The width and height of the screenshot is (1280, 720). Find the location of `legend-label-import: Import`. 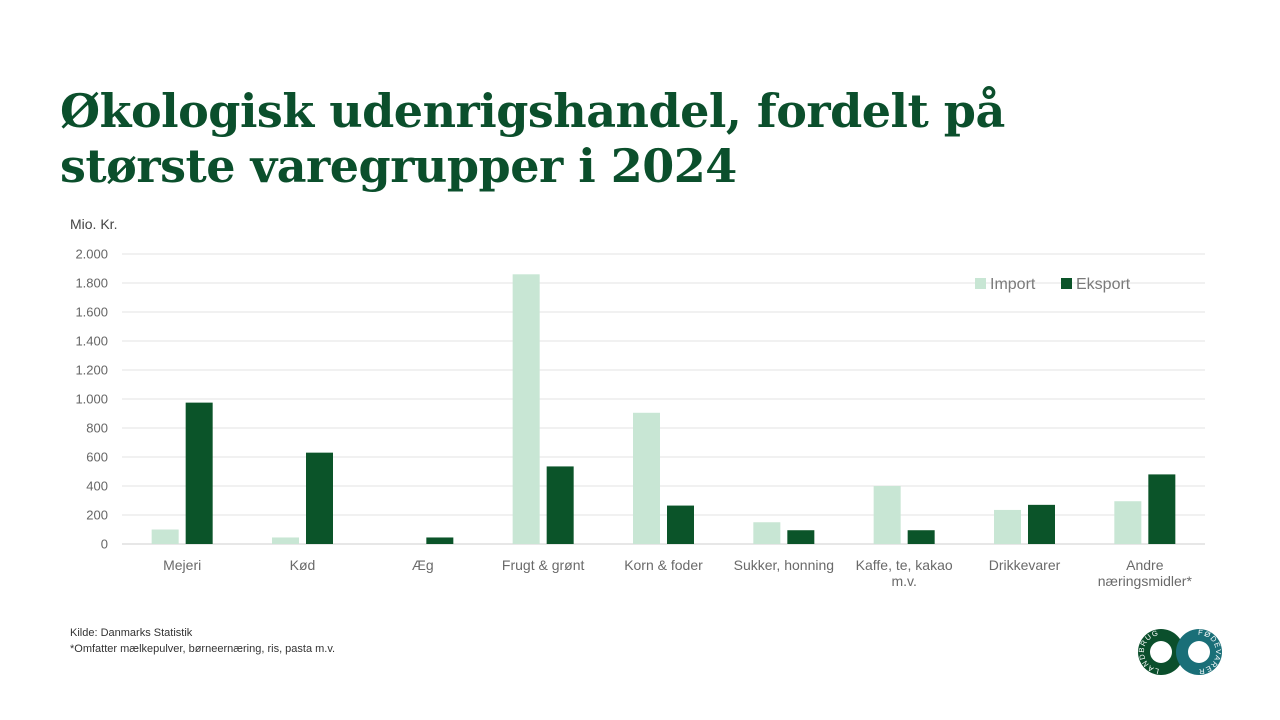

legend-label-import: Import is located at coordinates (1013, 284).